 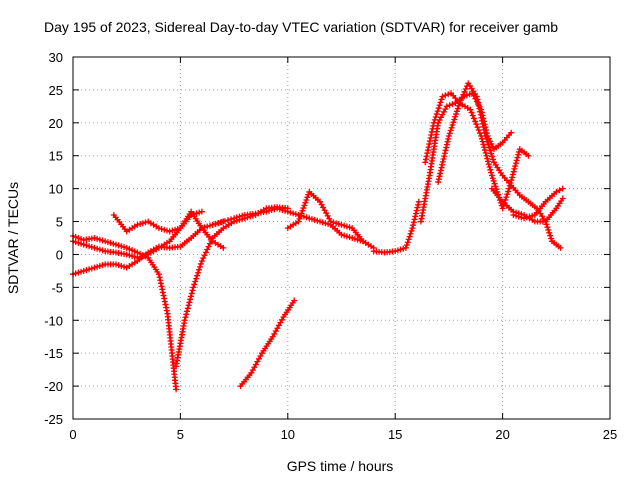 I want to click on x-tick-label: 0, so click(x=72, y=434).